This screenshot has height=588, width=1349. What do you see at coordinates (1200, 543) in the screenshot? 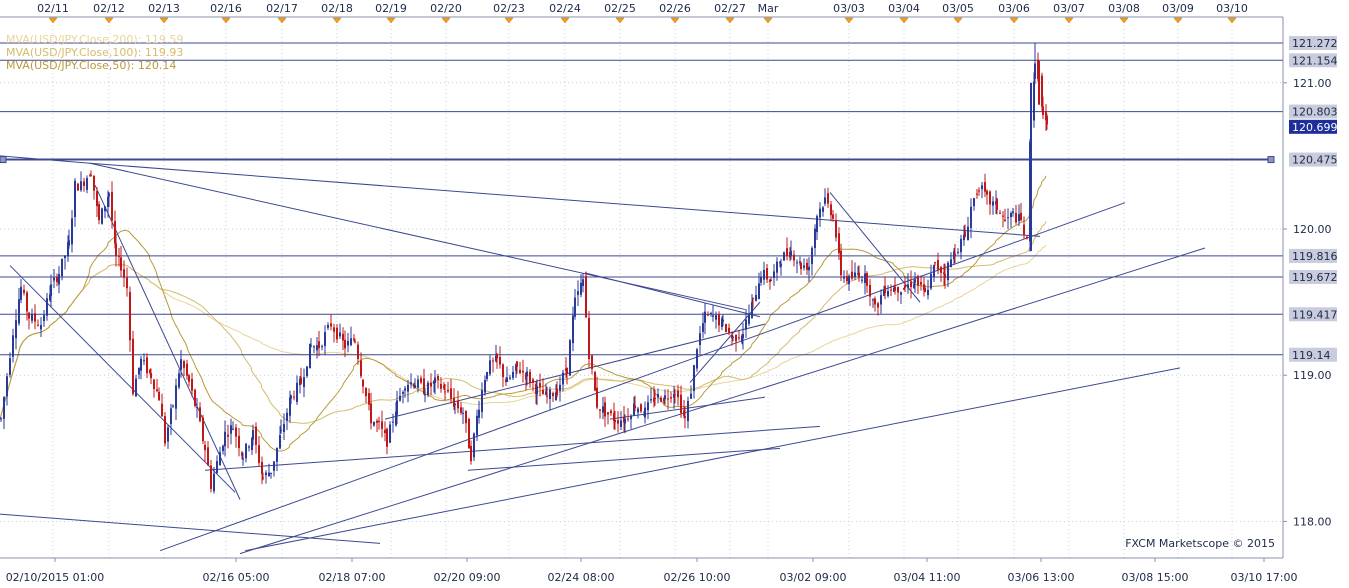
I see `copyright-text: FXCM Marketscope © 2015` at bounding box center [1200, 543].